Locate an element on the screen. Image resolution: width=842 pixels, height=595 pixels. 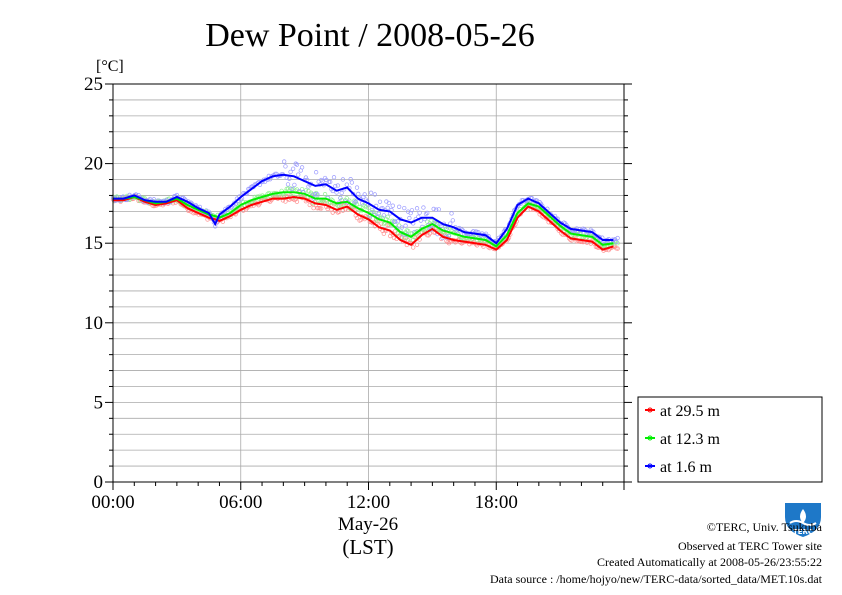
legend-frame is located at coordinates (730, 439).